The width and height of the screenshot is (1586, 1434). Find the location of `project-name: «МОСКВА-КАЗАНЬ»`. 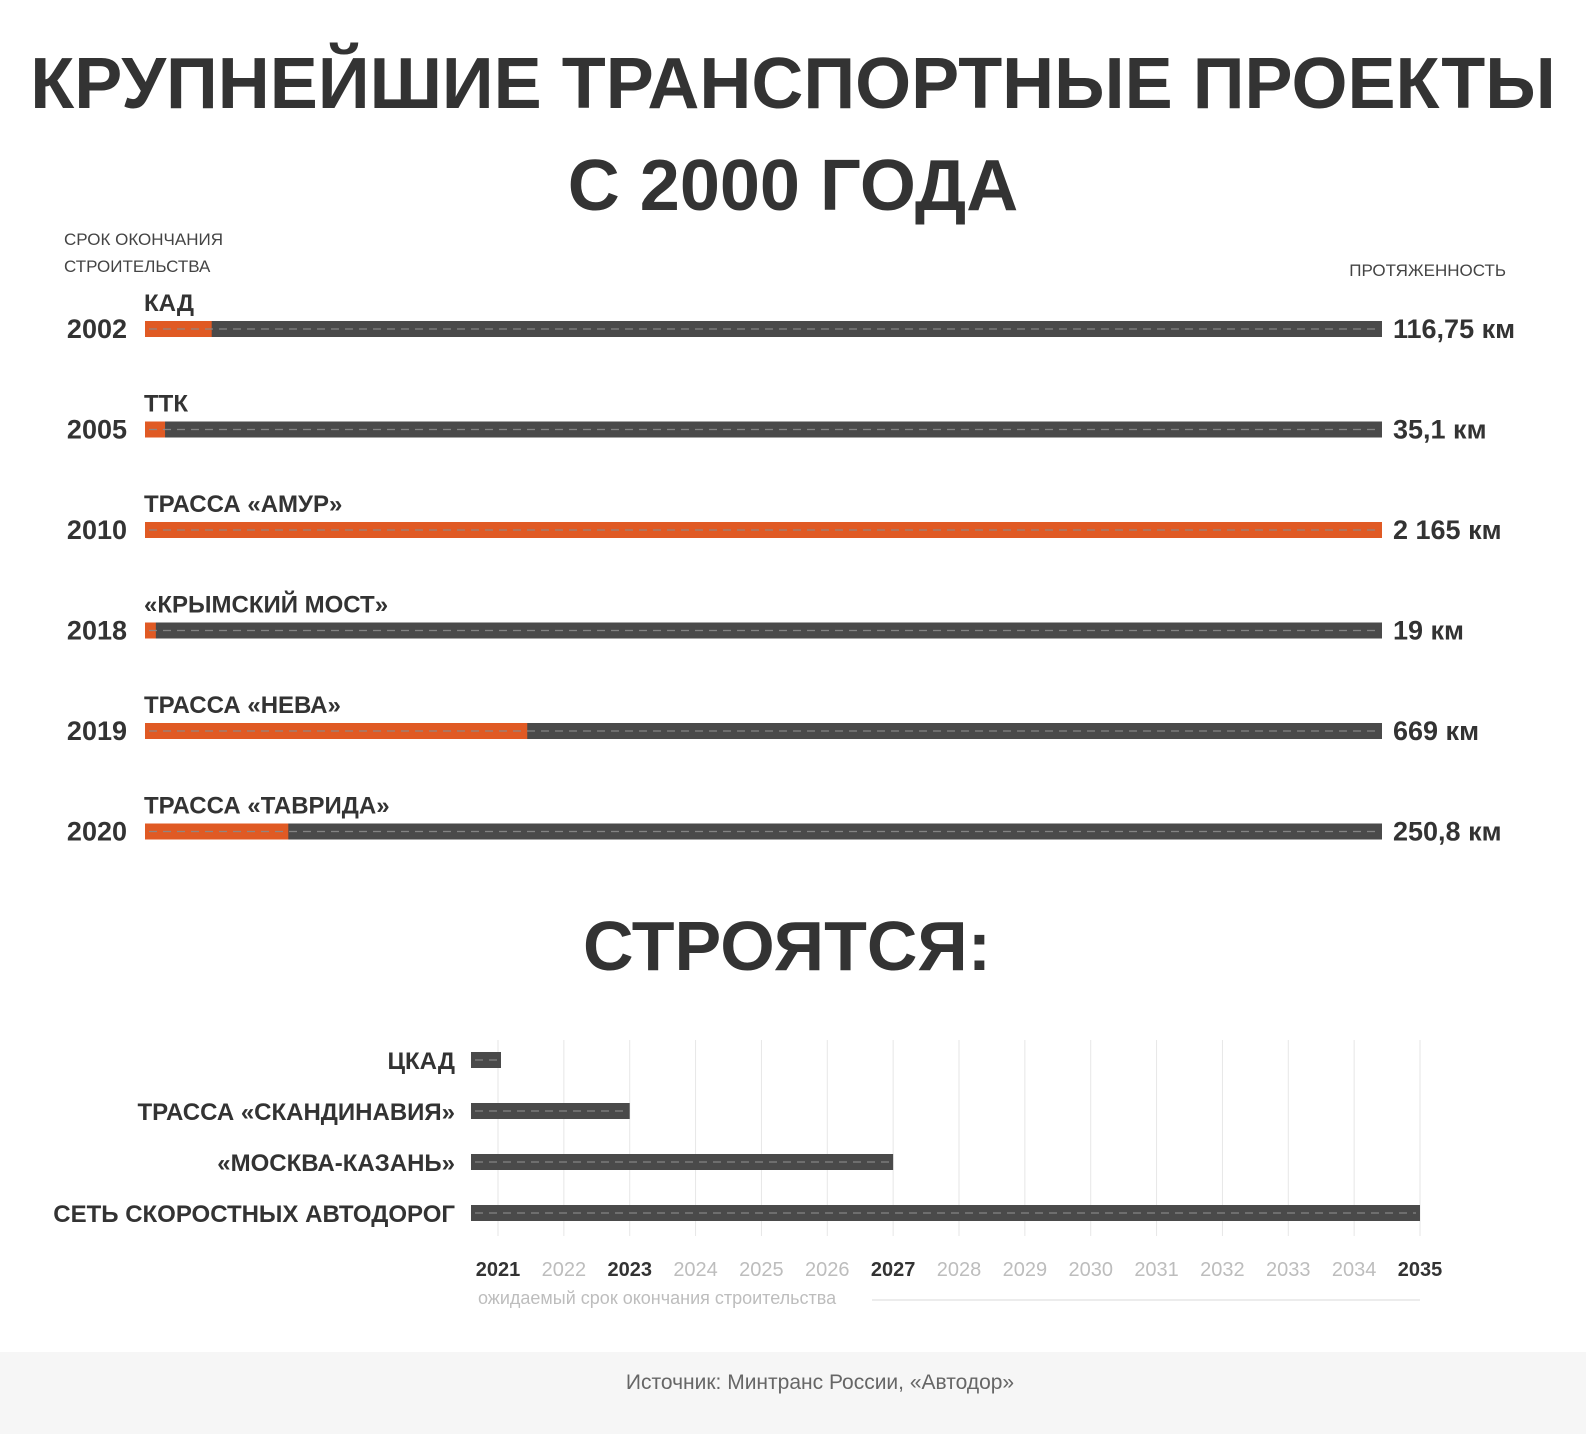

project-name: «МОСКВА-КАЗАНЬ» is located at coordinates (336, 1163).